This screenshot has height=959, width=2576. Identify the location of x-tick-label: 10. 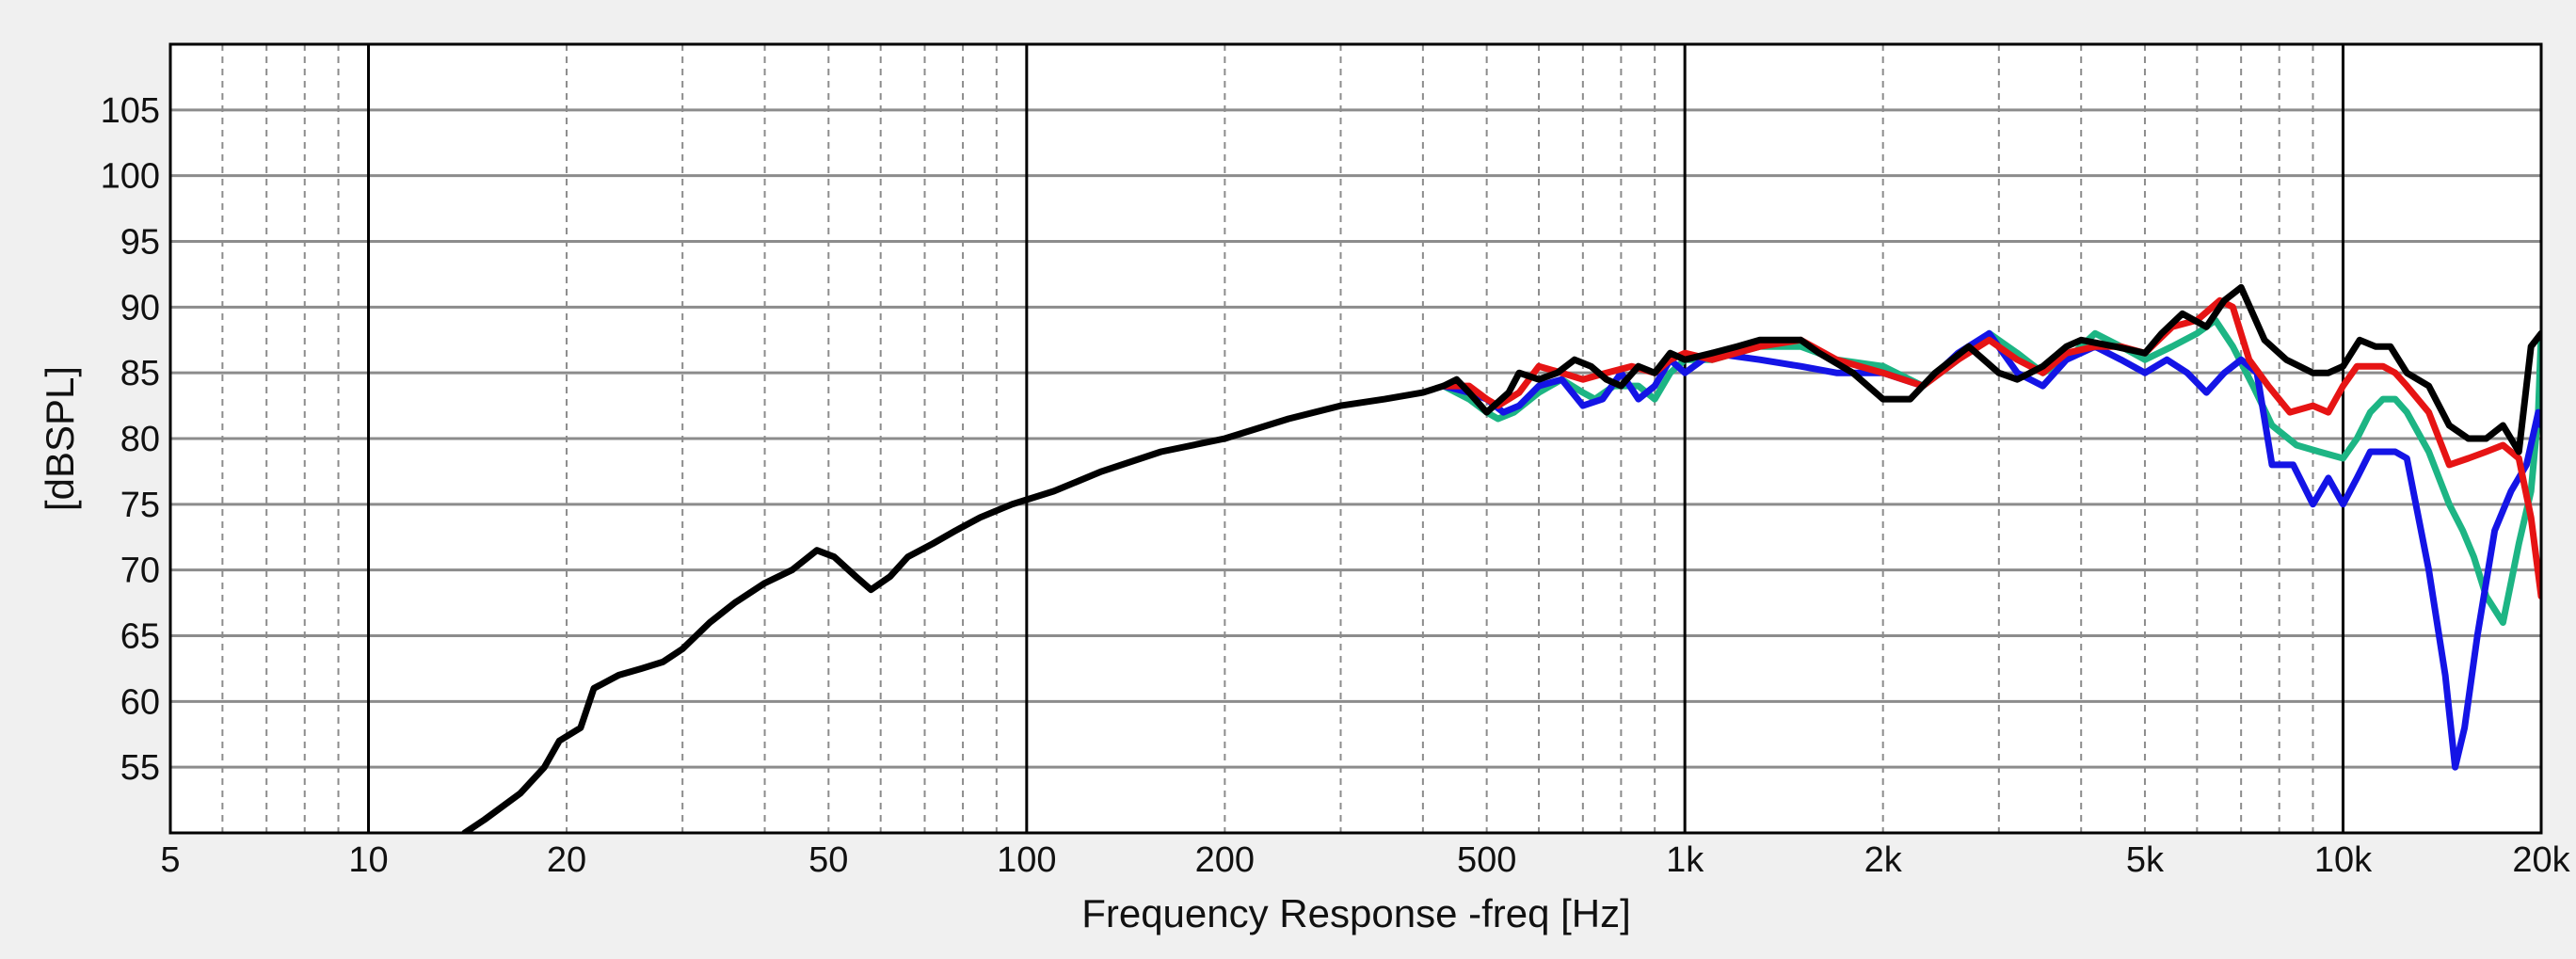
(368, 860).